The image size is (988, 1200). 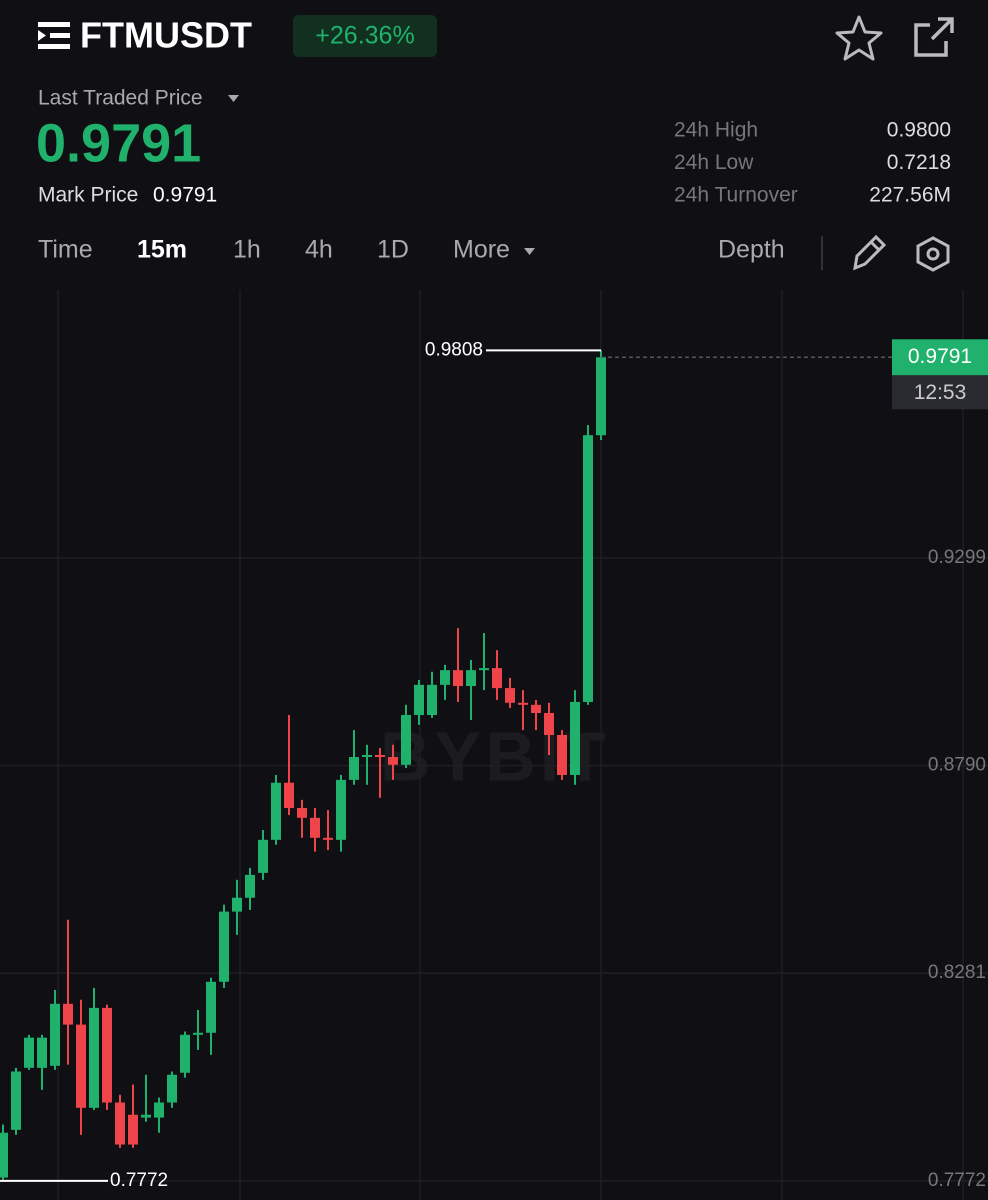 What do you see at coordinates (185, 195) in the screenshot?
I see `mark-price: 0.9791` at bounding box center [185, 195].